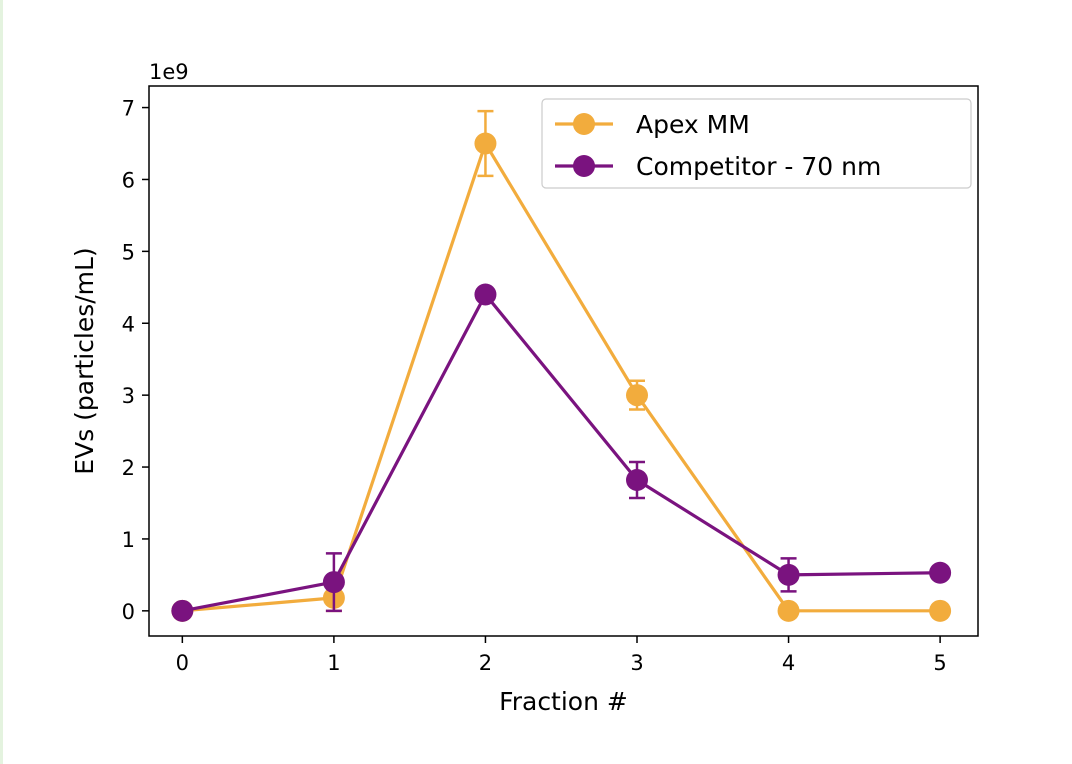 The width and height of the screenshot is (1072, 764). Describe the element at coordinates (128, 180) in the screenshot. I see `y-tick-label: 6` at that location.